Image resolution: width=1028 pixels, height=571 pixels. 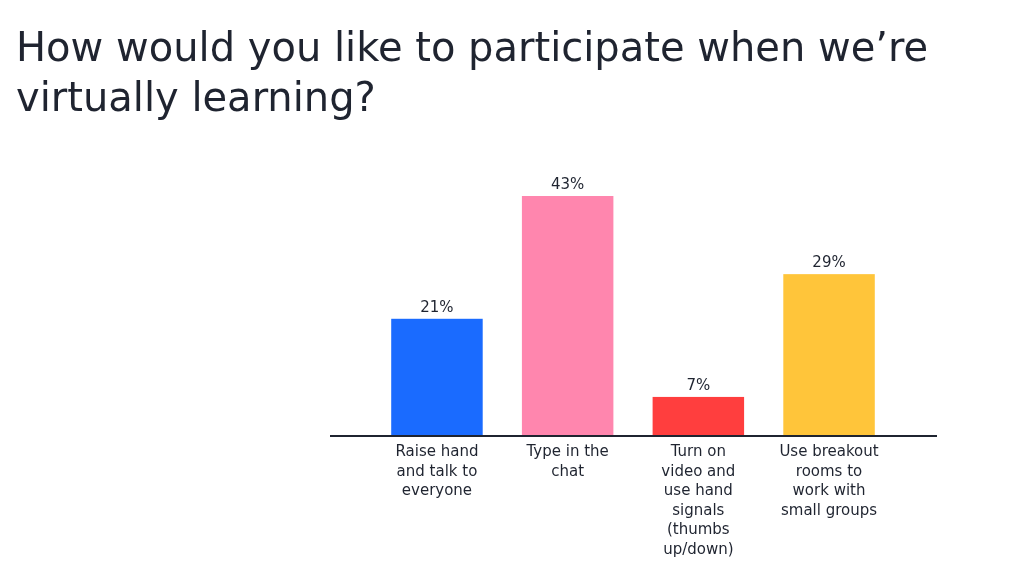 I want to click on x-tick-label: Raise hand and talk to everyone, so click(x=437, y=470).